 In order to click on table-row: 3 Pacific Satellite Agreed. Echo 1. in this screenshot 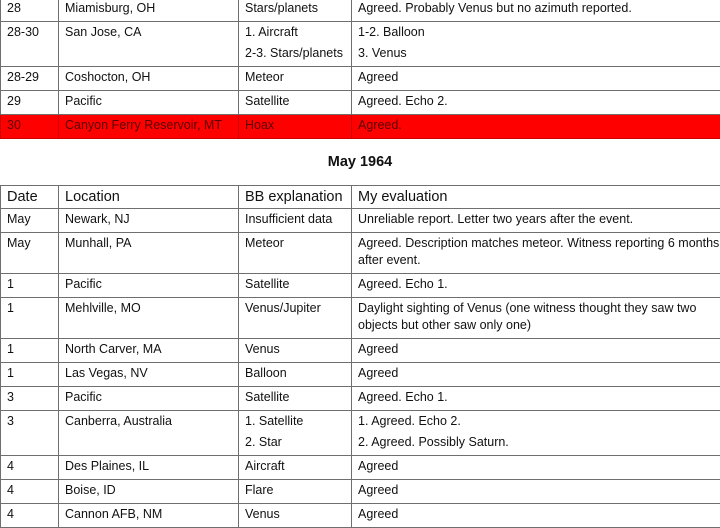, I will do `click(360, 399)`.